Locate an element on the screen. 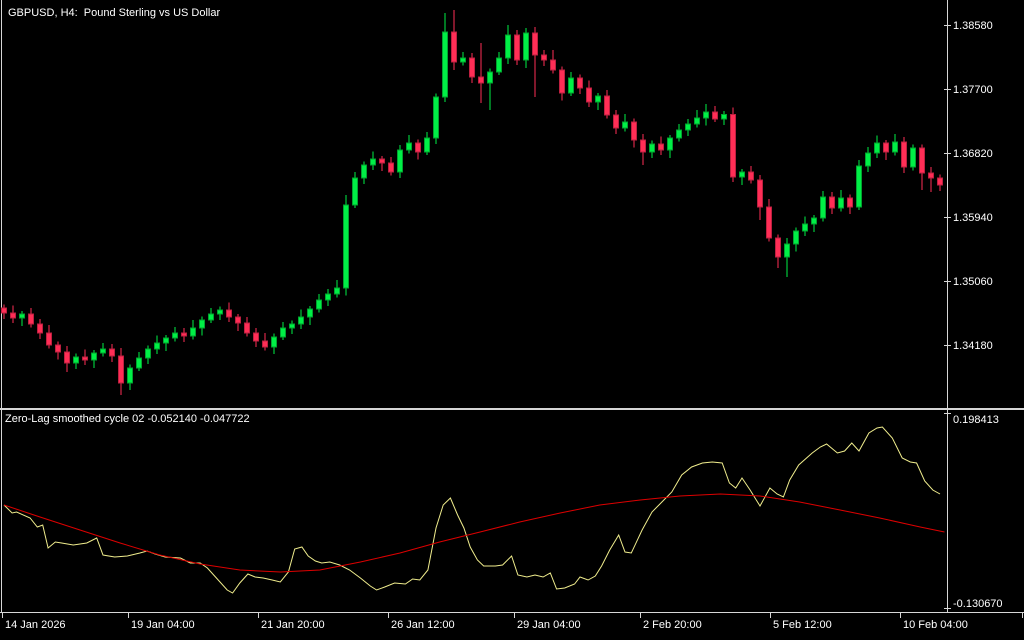 The width and height of the screenshot is (1024, 640). price-axis-label: 1.34180 is located at coordinates (973, 346).